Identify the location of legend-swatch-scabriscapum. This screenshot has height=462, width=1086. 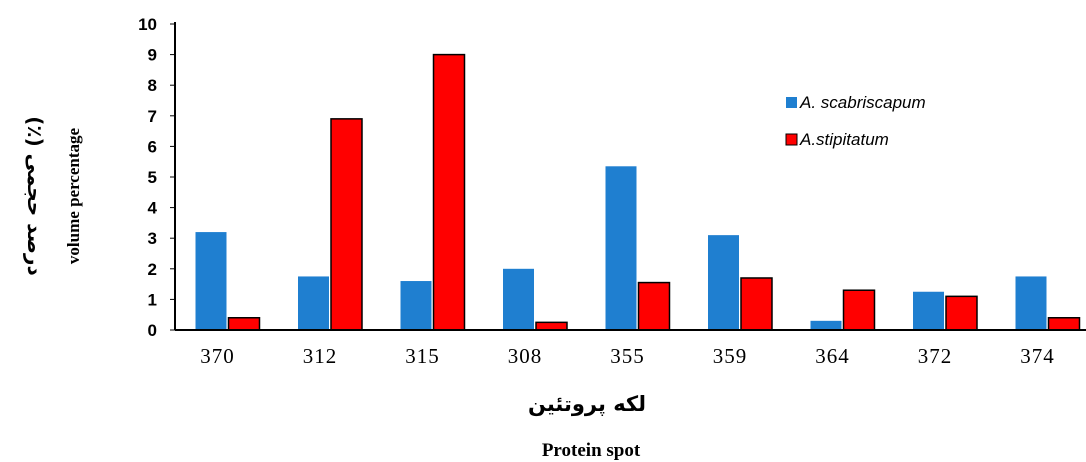
(791, 102).